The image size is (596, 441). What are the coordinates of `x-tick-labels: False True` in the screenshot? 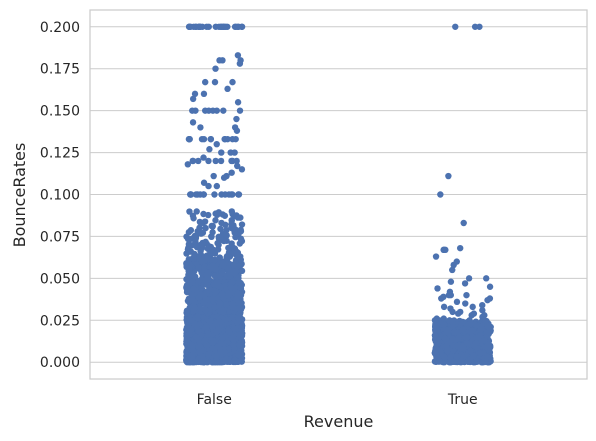 It's located at (337, 400).